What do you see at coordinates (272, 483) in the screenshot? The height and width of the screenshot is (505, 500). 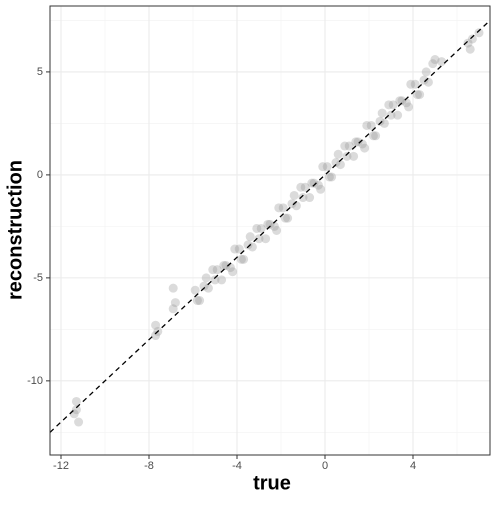 I see `x-axis-title: true` at bounding box center [272, 483].